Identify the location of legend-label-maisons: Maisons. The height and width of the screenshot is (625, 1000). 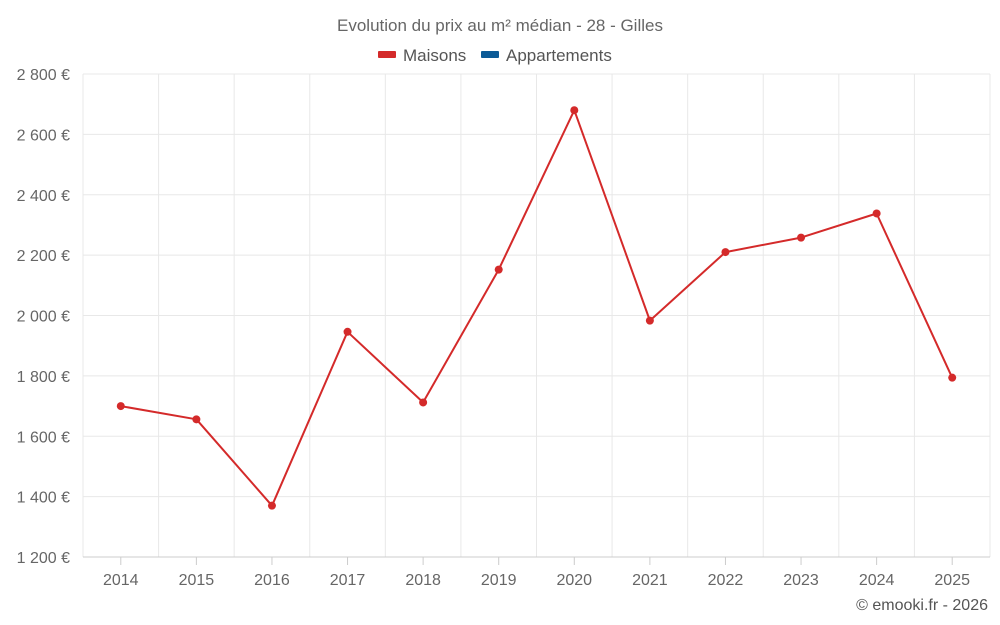
(434, 55).